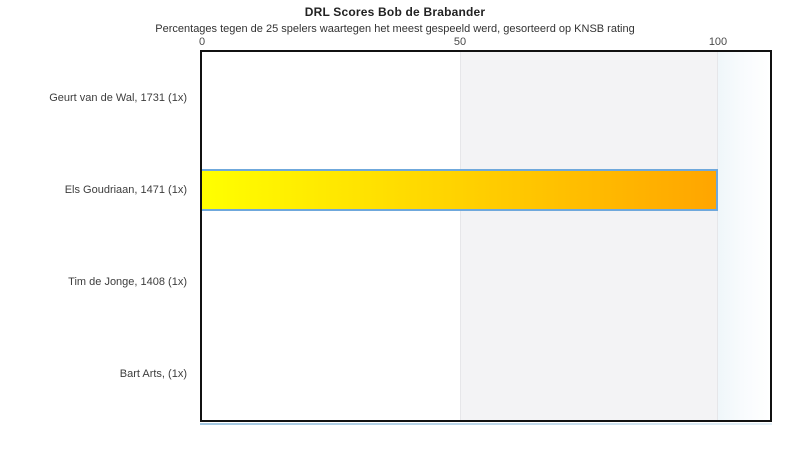 Image resolution: width=790 pixels, height=450 pixels. What do you see at coordinates (744, 236) in the screenshot?
I see `canvas-gradient-strip` at bounding box center [744, 236].